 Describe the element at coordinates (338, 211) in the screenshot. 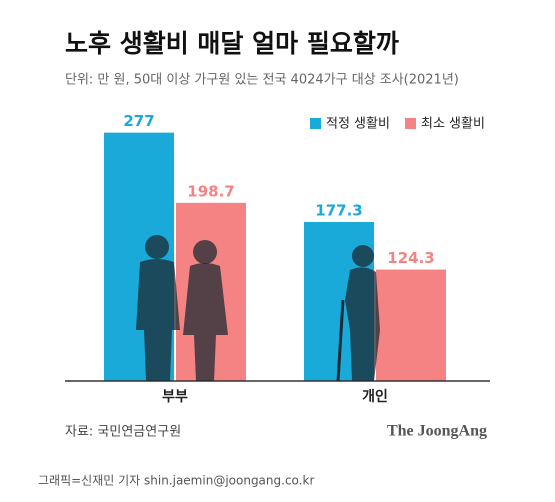

I see `value-label: 177.3` at that location.